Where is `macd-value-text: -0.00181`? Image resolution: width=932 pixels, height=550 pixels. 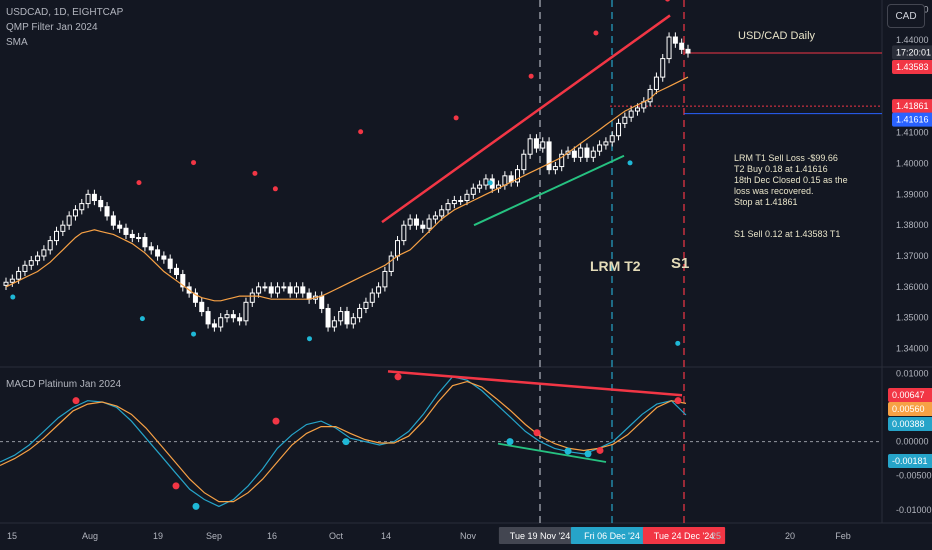 macd-value-text: -0.00181 is located at coordinates (910, 461).